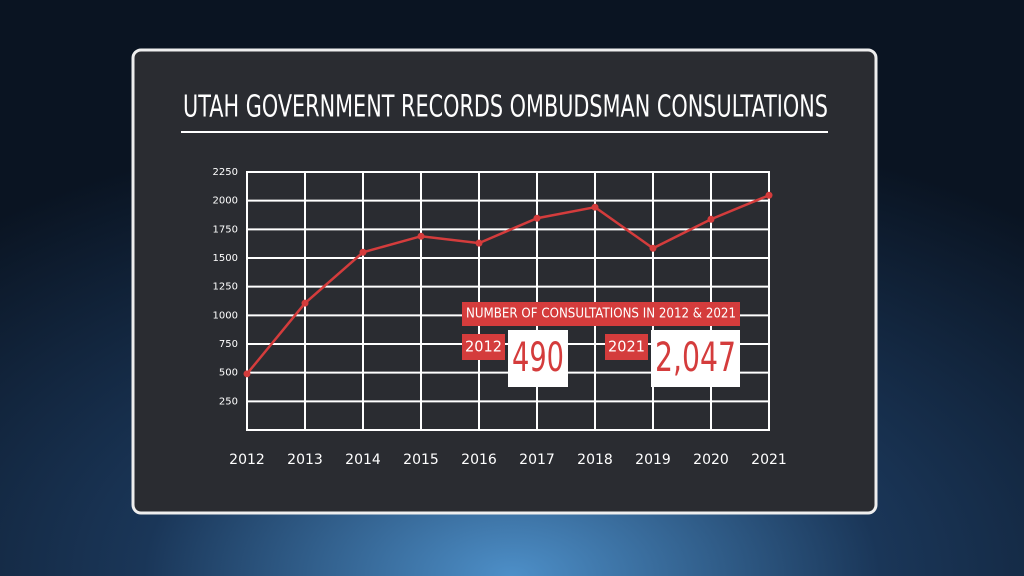  What do you see at coordinates (247, 460) in the screenshot?
I see `x-tick-label: 2012` at bounding box center [247, 460].